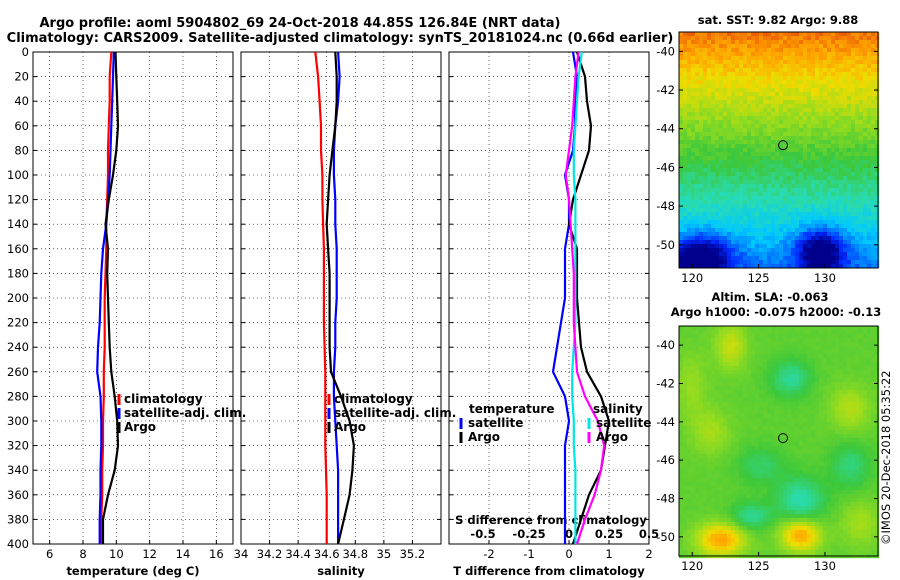  I want to click on imos-timestamp: ©IMOS 20-Dec-2018 05:35:22, so click(886, 457).